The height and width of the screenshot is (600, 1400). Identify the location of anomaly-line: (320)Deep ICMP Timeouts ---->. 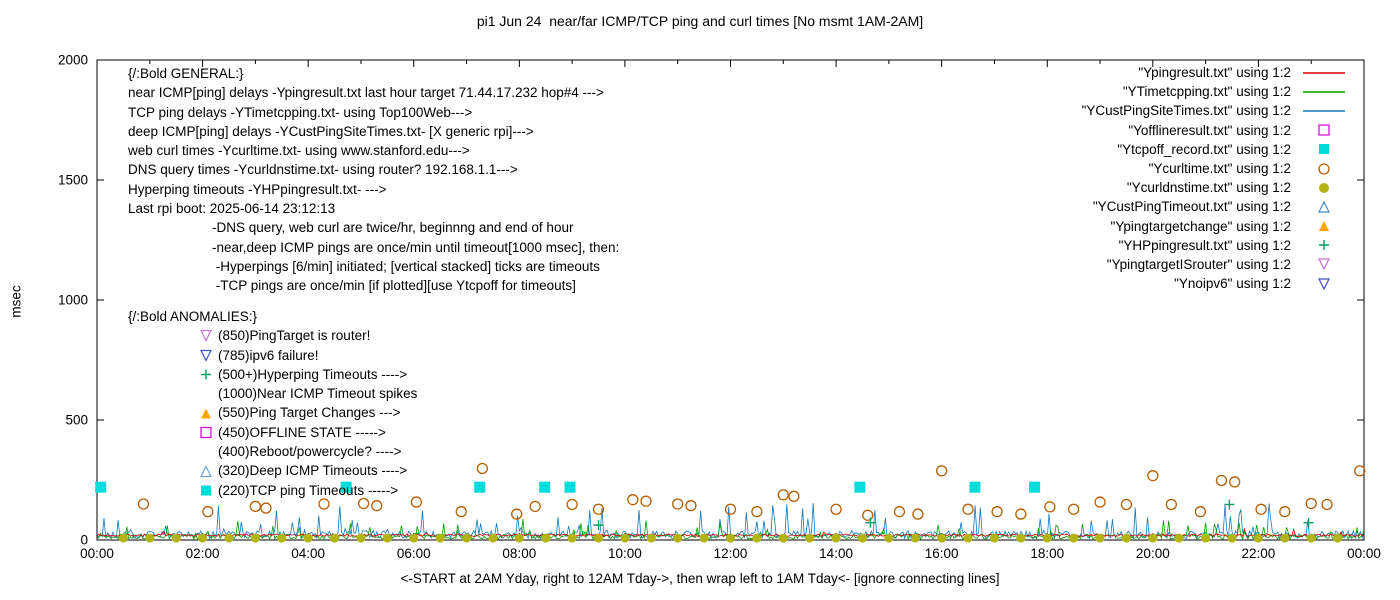
(272, 470).